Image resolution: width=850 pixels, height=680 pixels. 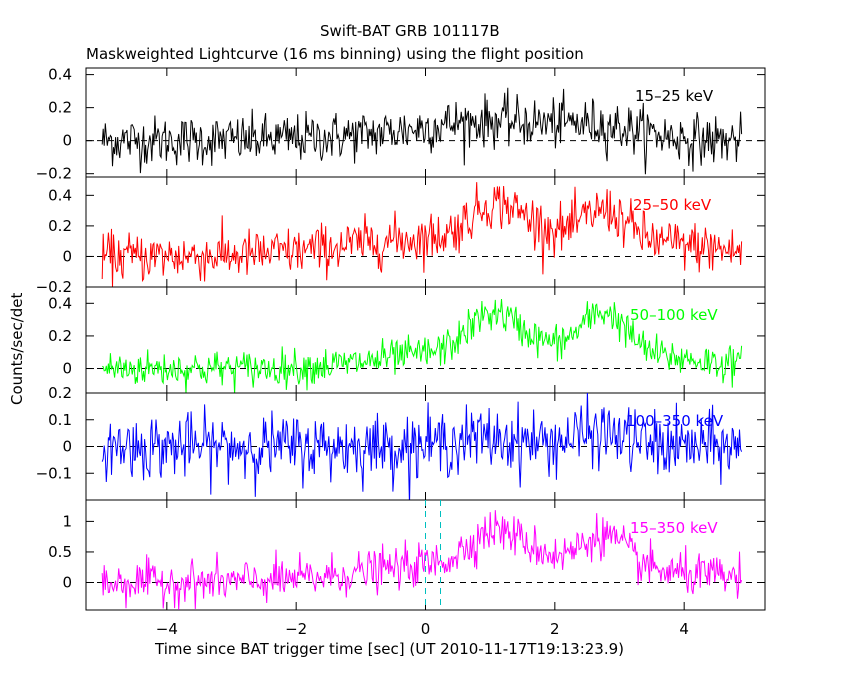 I want to click on chart-title: Swift-BAT GRB 101117B, so click(x=410, y=31).